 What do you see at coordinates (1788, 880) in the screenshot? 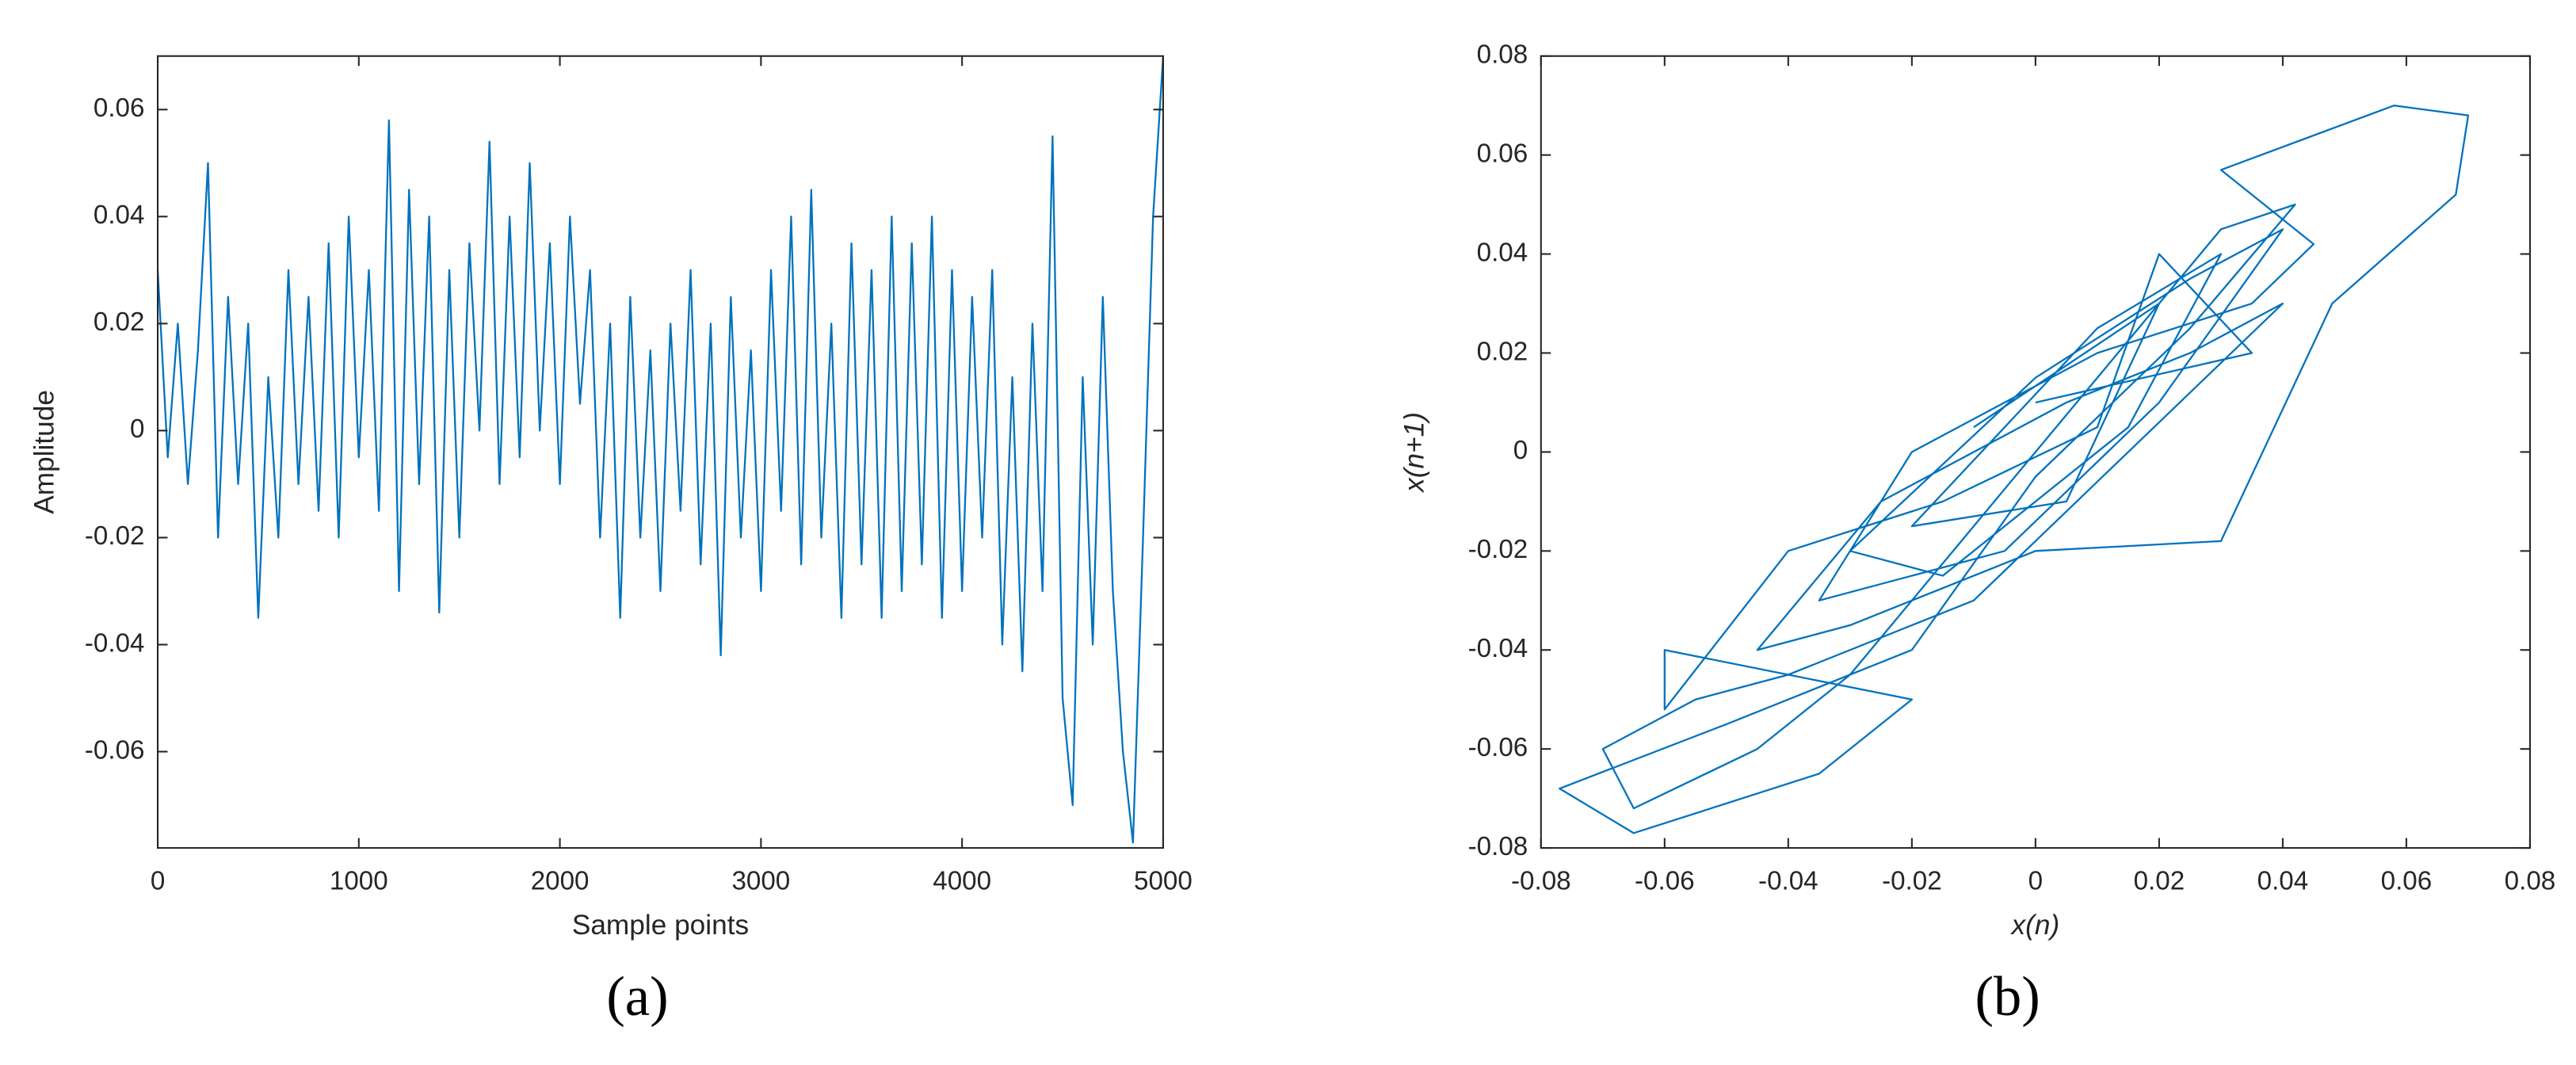
I see `x-tick-label: -0.04` at bounding box center [1788, 880].